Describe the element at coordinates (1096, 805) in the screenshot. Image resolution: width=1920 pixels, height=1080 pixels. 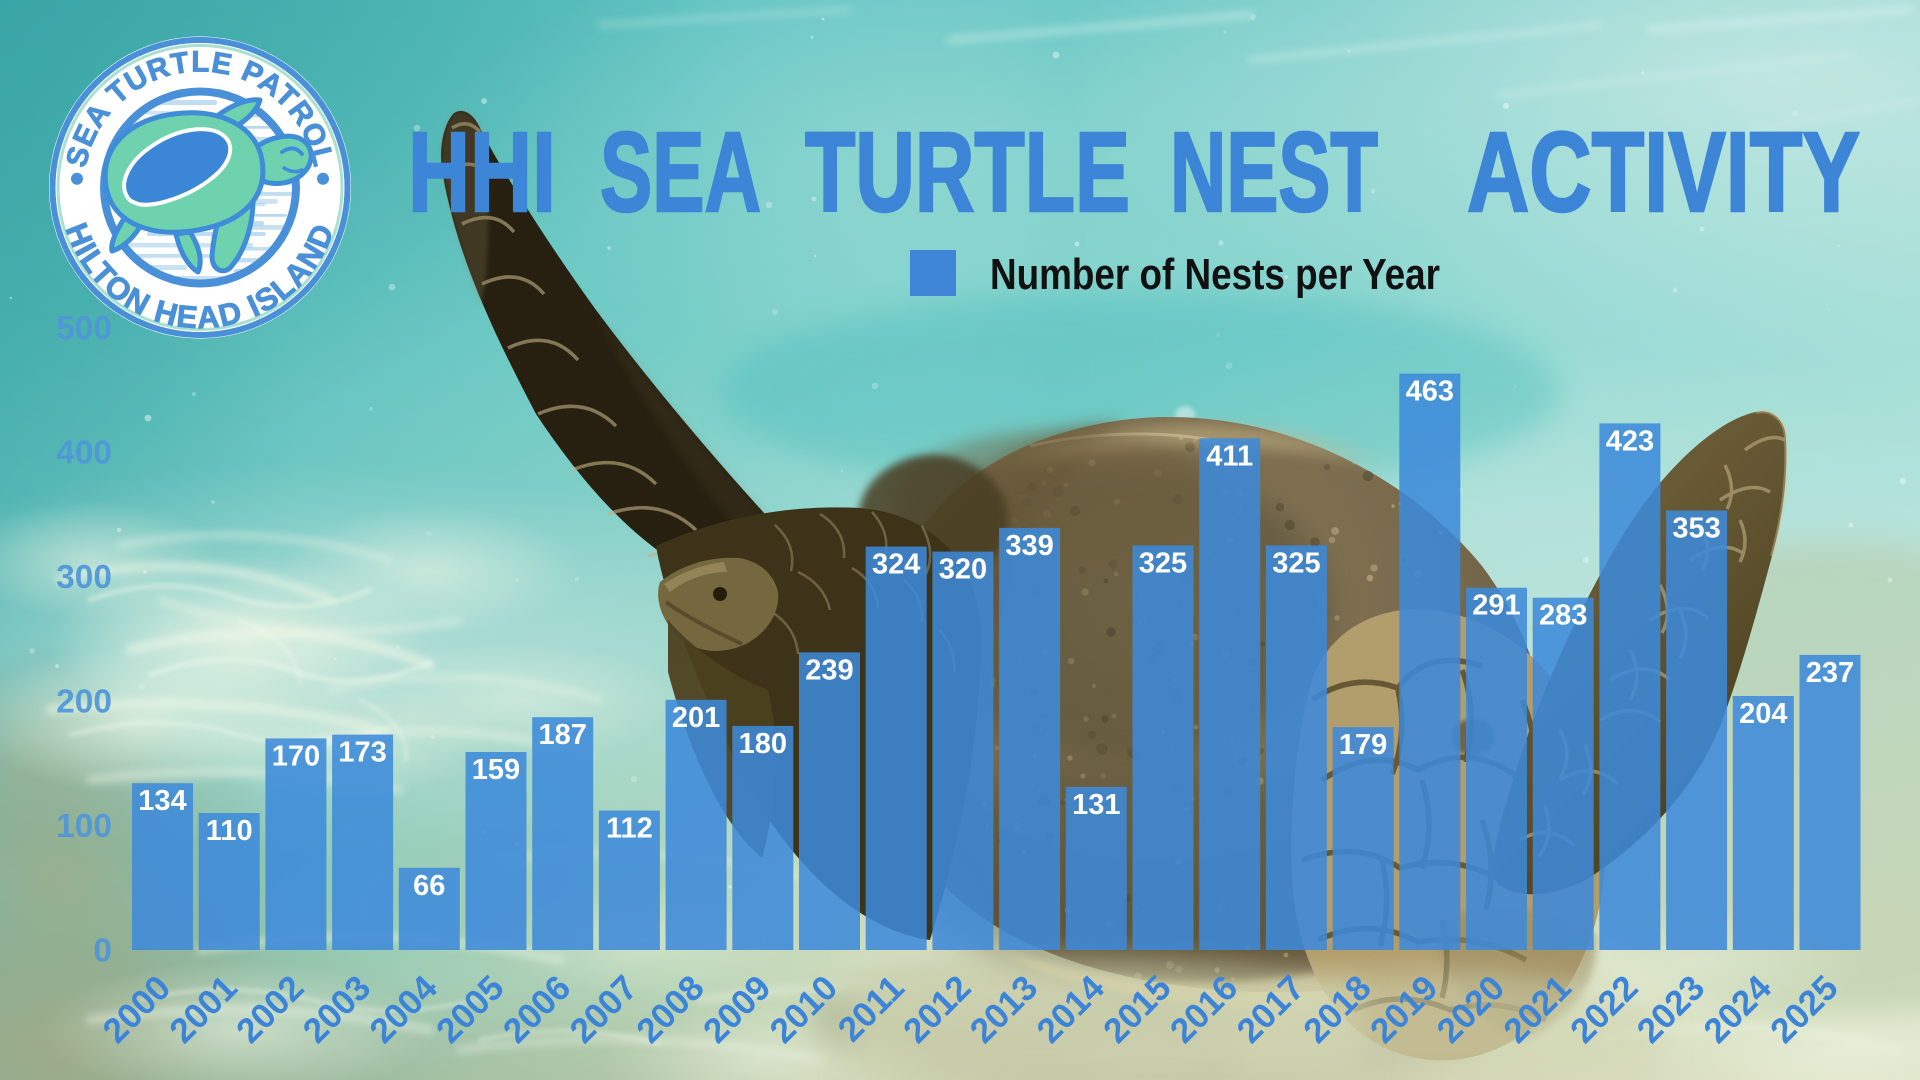
I see `svg-text: 131` at that location.